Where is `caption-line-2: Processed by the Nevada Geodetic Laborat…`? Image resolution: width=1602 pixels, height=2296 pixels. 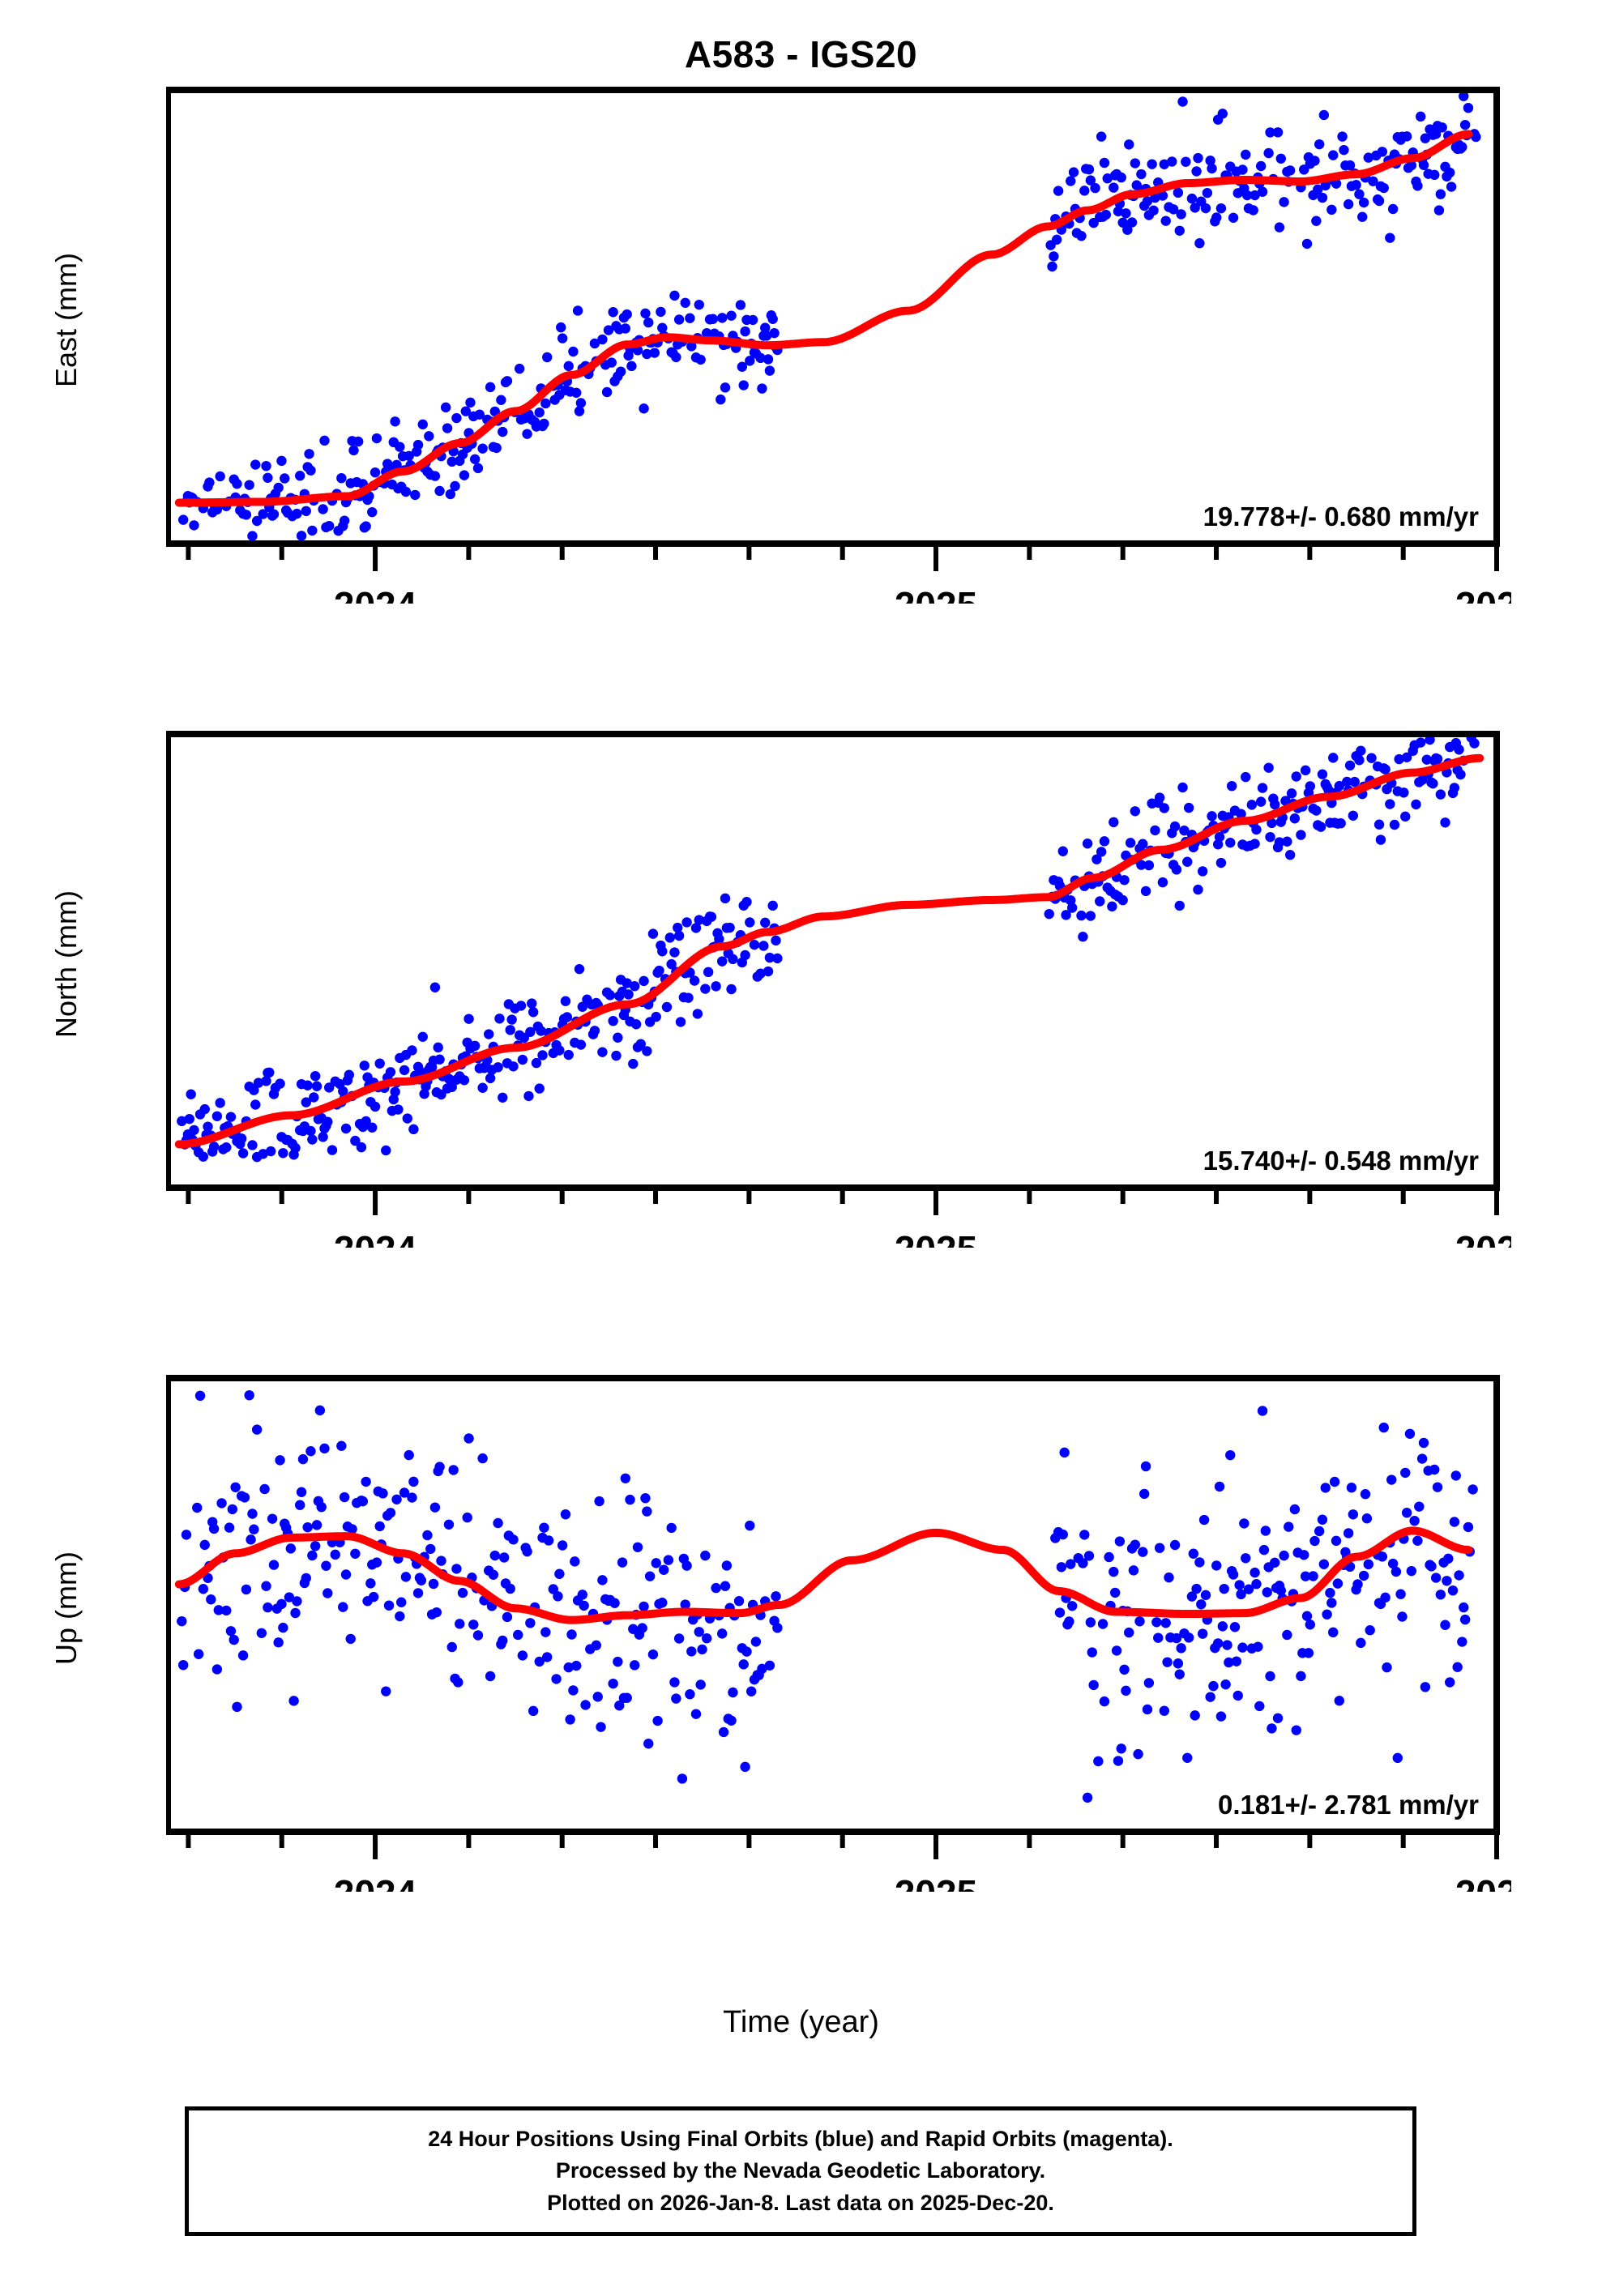 caption-line-2: Processed by the Nevada Geodetic Laborat… is located at coordinates (800, 2171).